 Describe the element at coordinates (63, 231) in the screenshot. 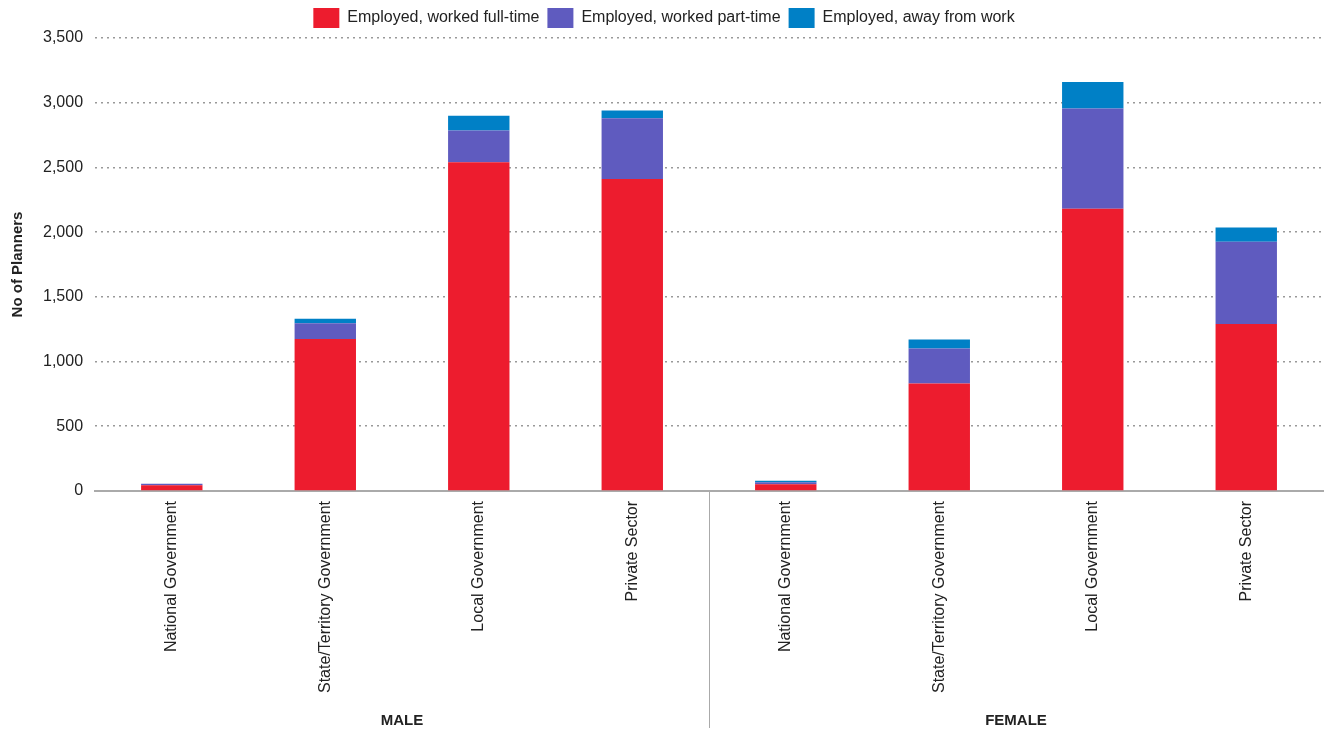

I see `y-tick-label: 2,000` at that location.